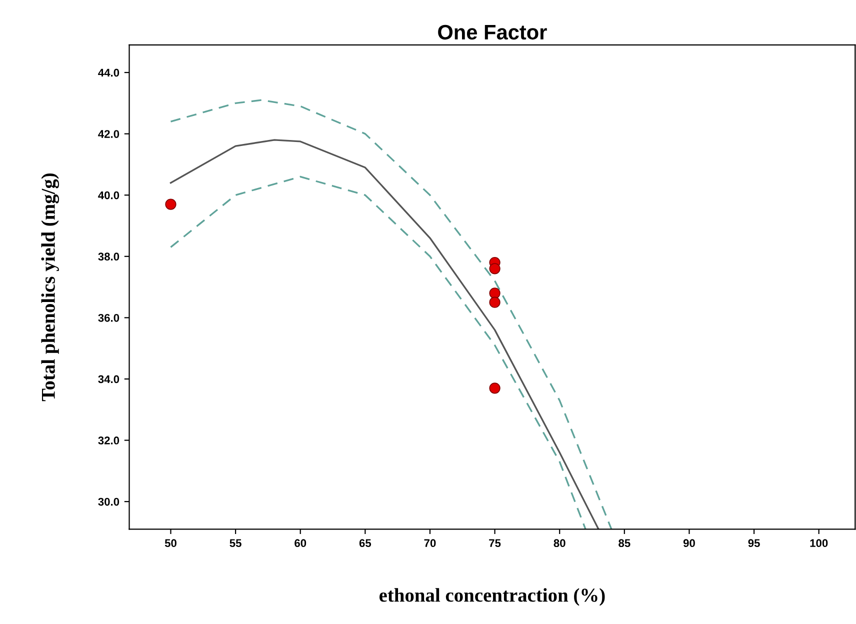  I want to click on x-axis-title: ethonal concentraction (%), so click(492, 597).